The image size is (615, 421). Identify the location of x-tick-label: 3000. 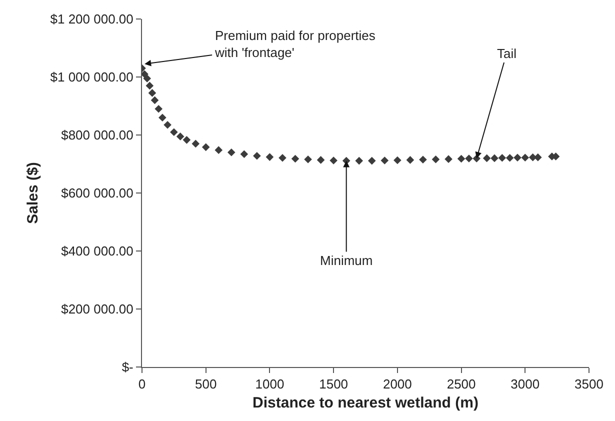
(525, 384).